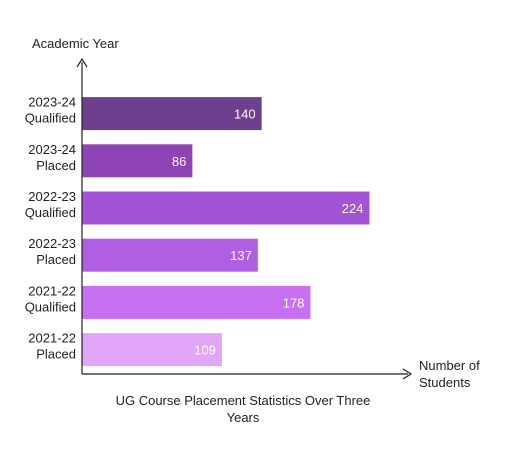 This screenshot has height=460, width=512. Describe the element at coordinates (75, 43) in the screenshot. I see `y-axis-label: Academic Year` at that location.